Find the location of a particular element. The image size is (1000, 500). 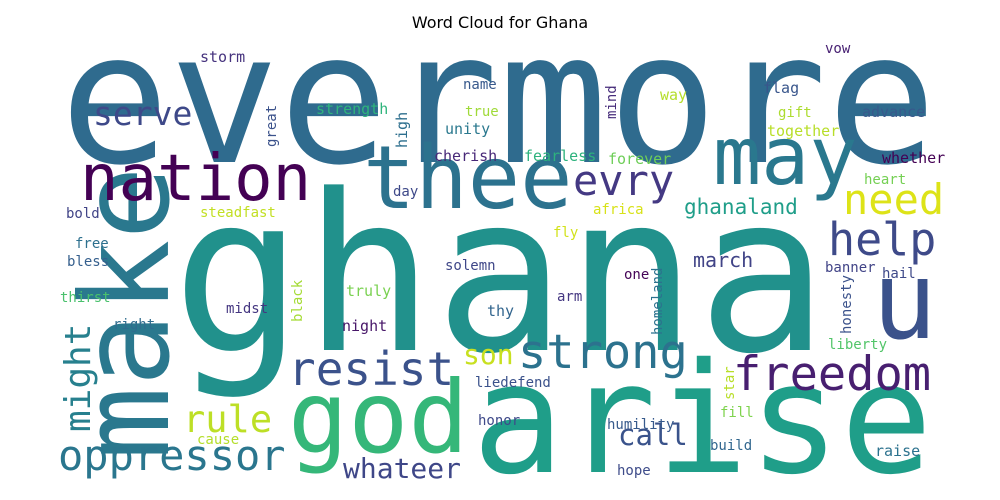

word: homeland is located at coordinates (658, 301).